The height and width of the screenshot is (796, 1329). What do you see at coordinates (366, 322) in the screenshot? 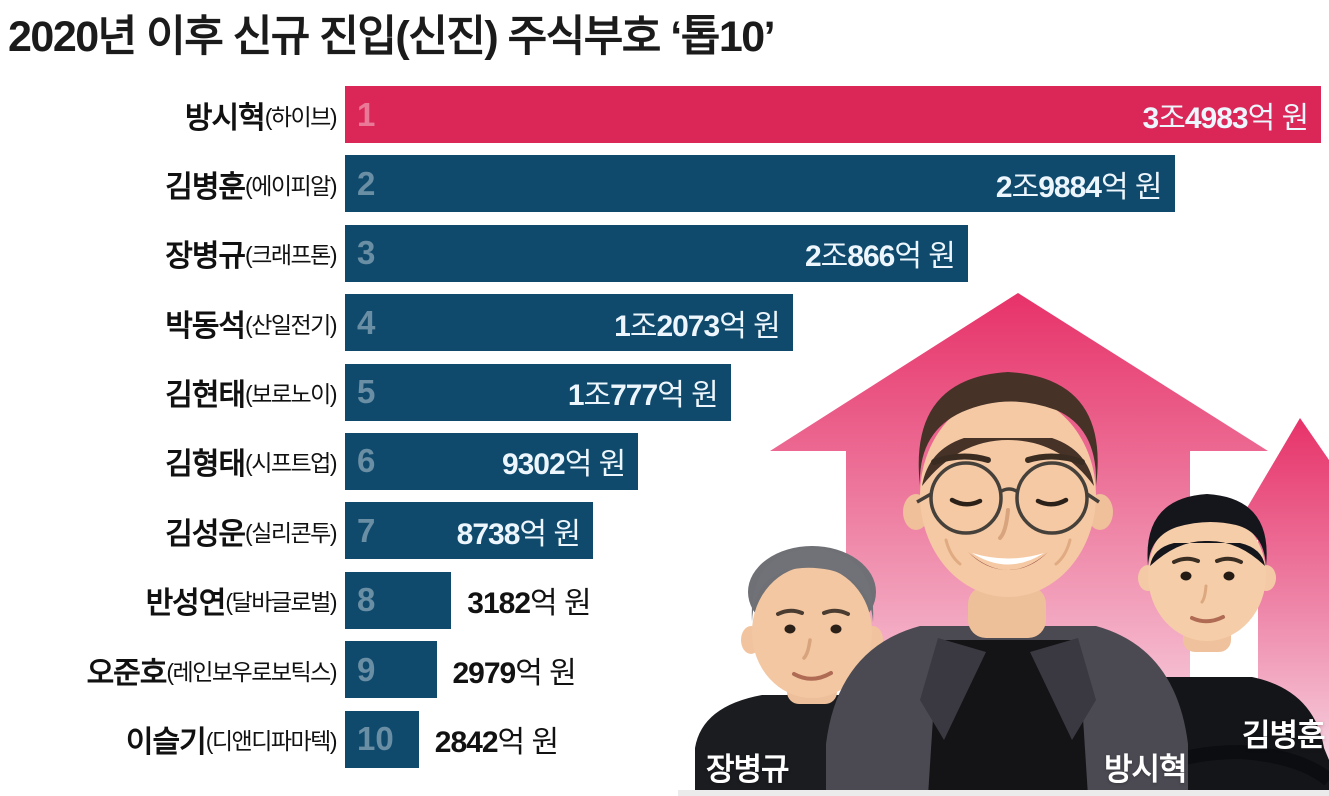
I see `rank-number: 4` at bounding box center [366, 322].